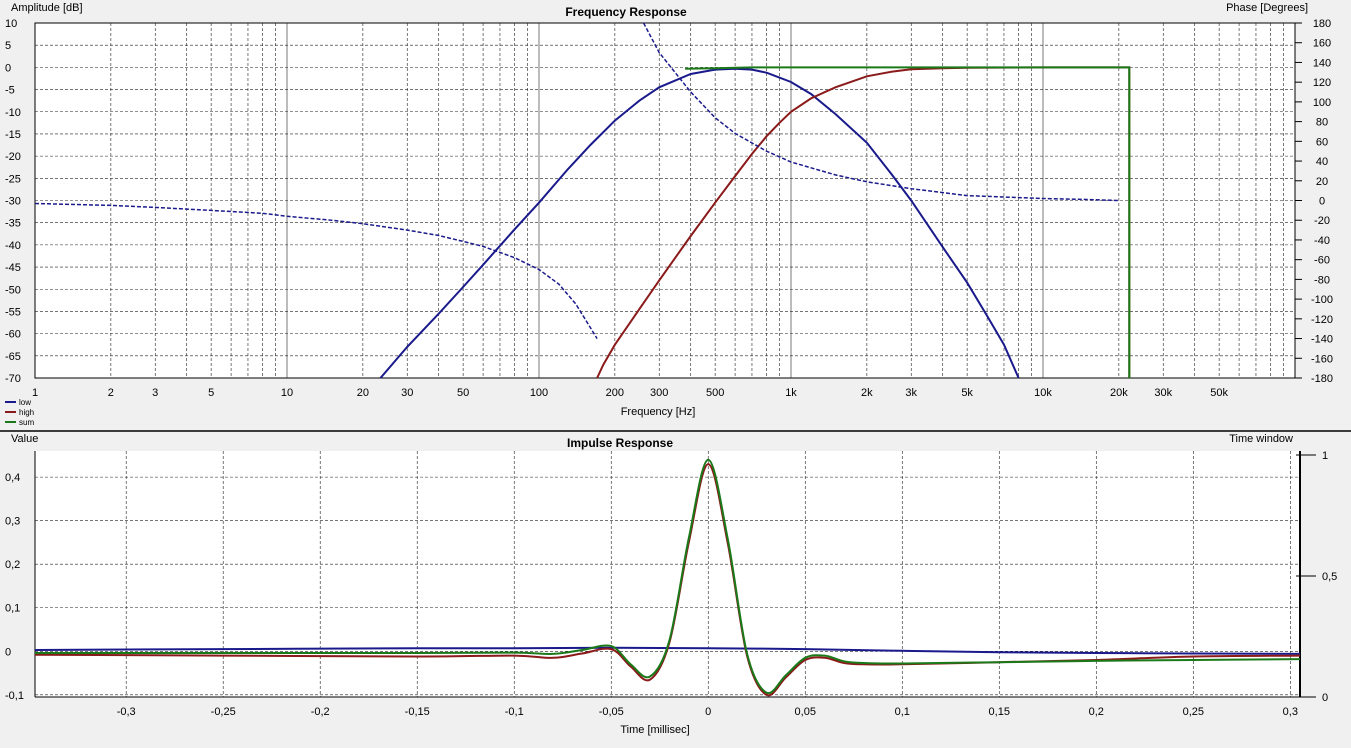  I want to click on y-tick-label: -20, so click(13, 157).